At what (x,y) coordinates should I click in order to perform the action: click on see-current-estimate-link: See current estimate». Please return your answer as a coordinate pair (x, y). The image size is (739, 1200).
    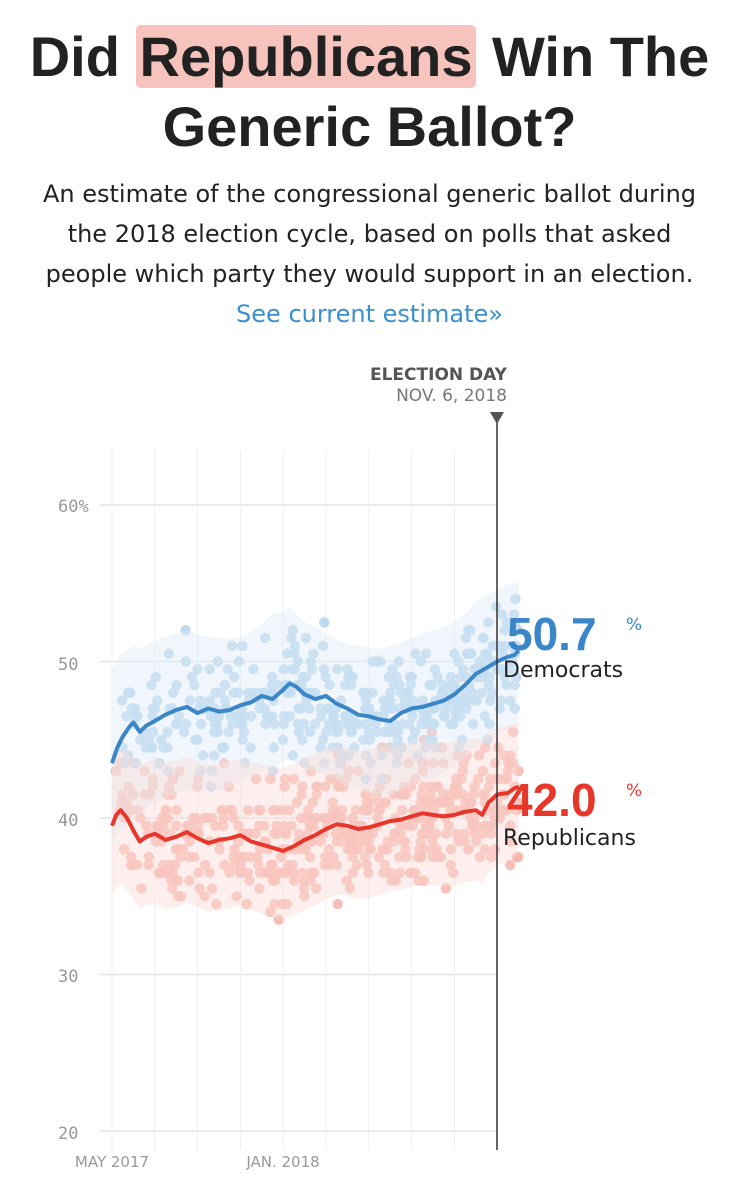
    Looking at the image, I should click on (369, 314).